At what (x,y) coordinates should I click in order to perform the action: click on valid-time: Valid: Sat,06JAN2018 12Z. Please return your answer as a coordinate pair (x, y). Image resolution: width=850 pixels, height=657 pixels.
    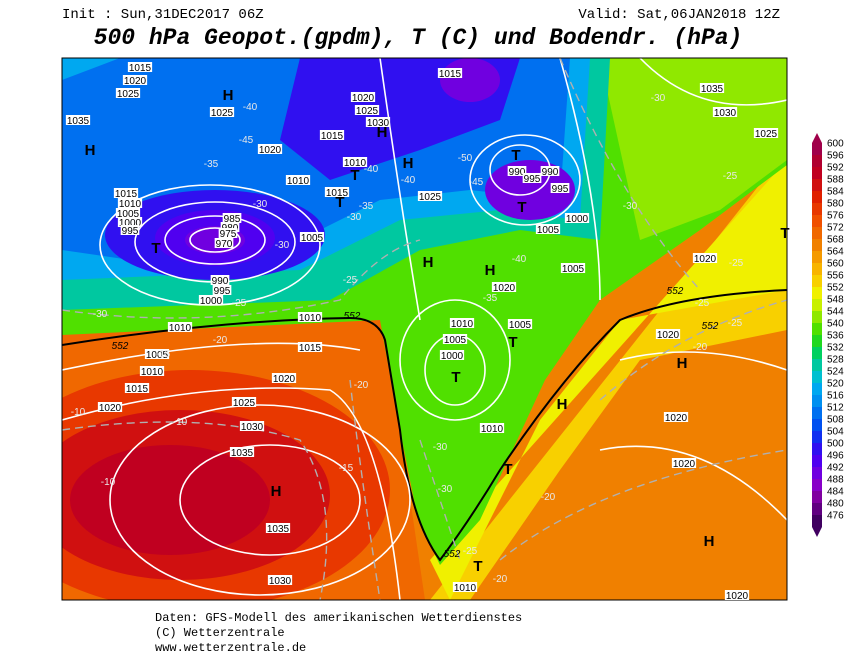
    Looking at the image, I should click on (679, 15).